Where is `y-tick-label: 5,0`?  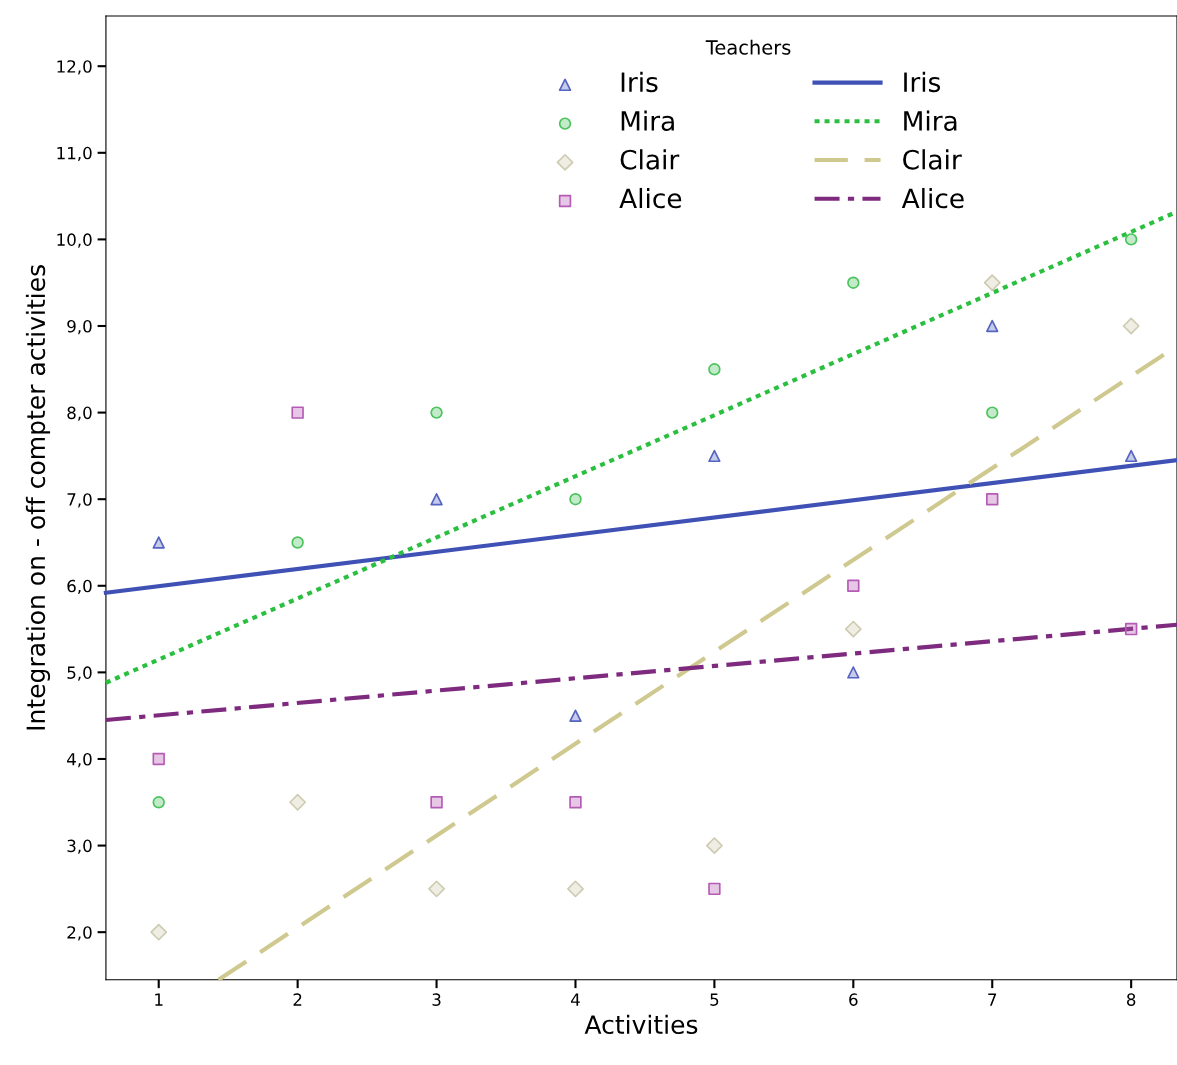 y-tick-label: 5,0 is located at coordinates (79, 673).